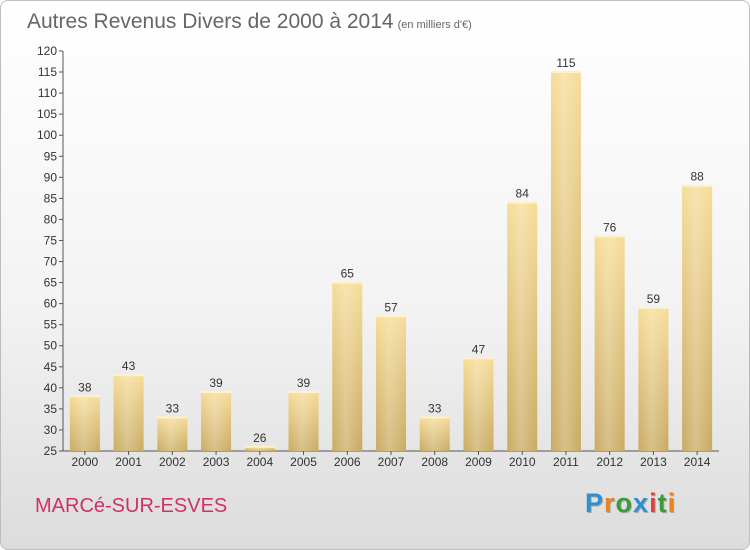 The image size is (750, 550). I want to click on data-label: 43, so click(129, 366).